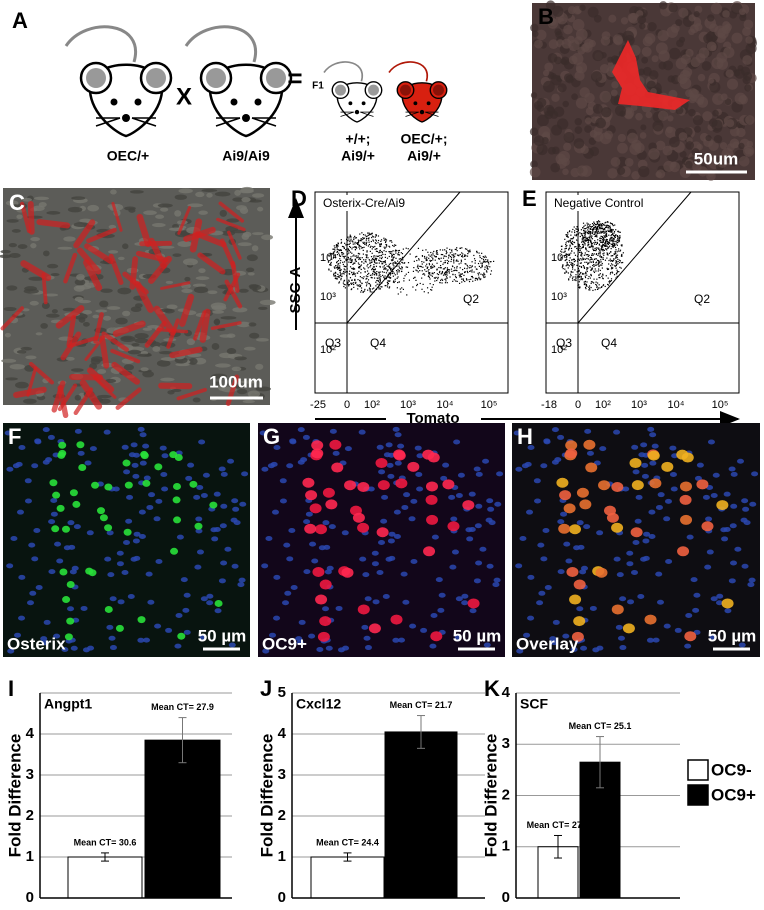  Describe the element at coordinates (328, 297) in the screenshot. I see `tick-label: 10³` at that location.